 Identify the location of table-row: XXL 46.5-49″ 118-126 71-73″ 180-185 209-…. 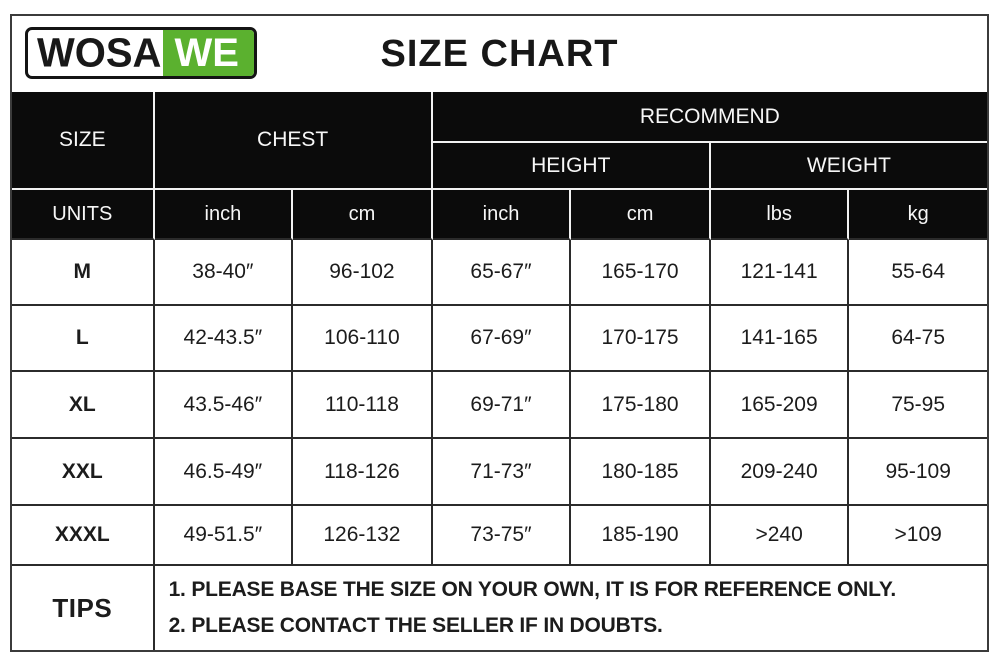
(499, 472).